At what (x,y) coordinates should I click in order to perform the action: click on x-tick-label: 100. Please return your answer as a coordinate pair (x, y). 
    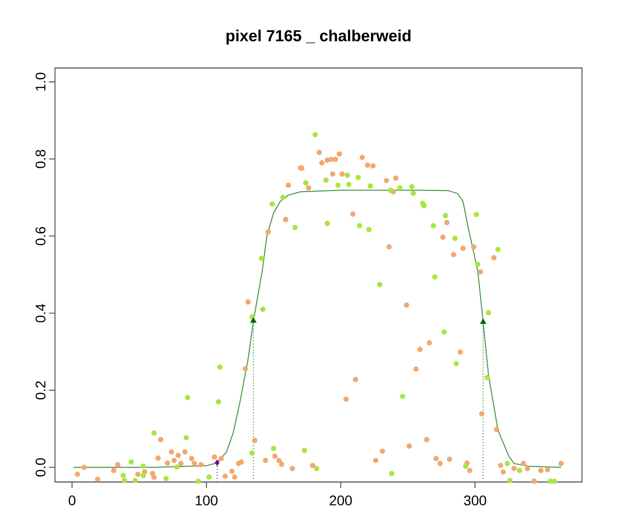
    Looking at the image, I should click on (207, 501).